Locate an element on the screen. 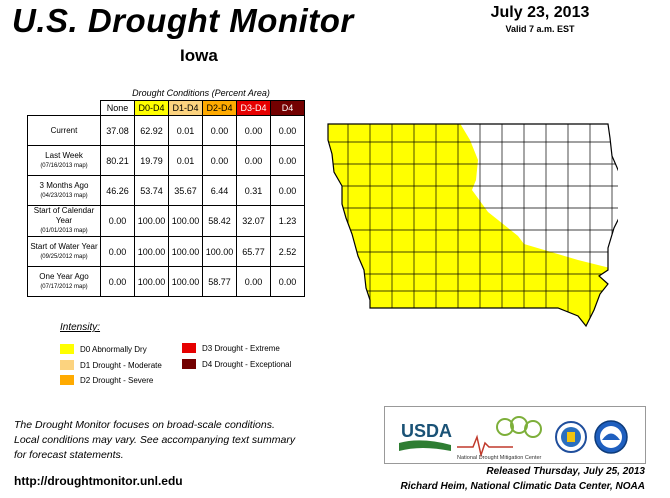 The height and width of the screenshot is (498, 670). col-d0-d4: D0-D4 is located at coordinates (151, 108).